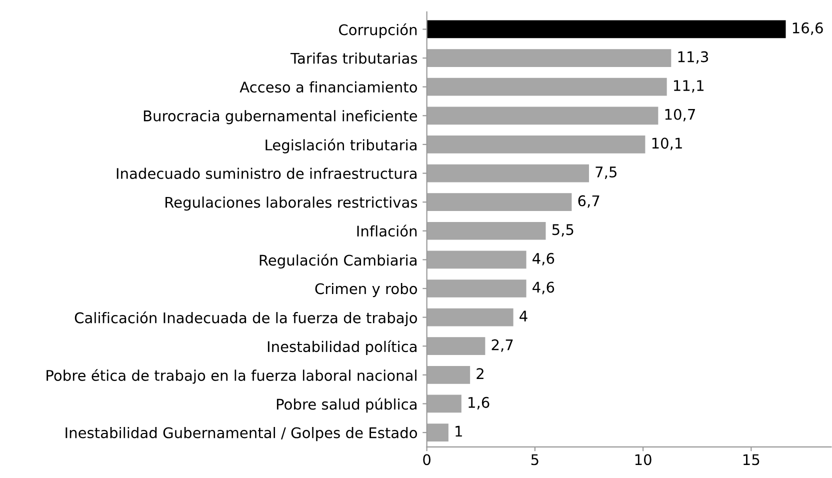 The image size is (832, 478). What do you see at coordinates (328, 87) in the screenshot?
I see `y-tick-label: Acceso a financiamiento` at bounding box center [328, 87].